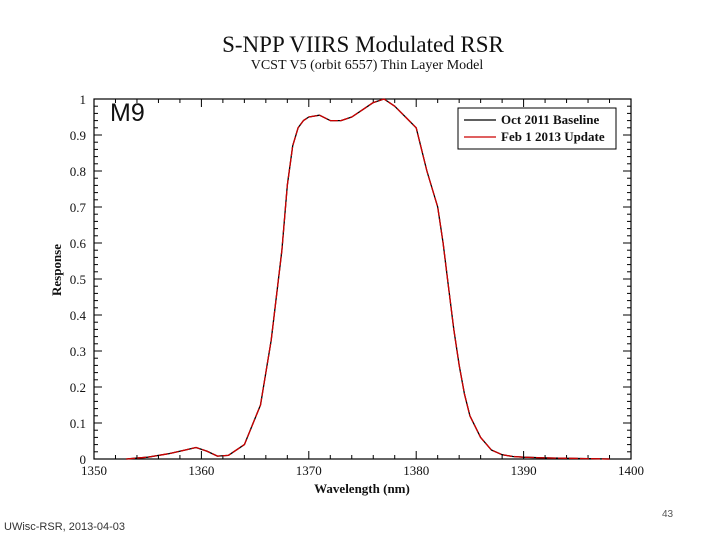 Image resolution: width=720 pixels, height=540 pixels. What do you see at coordinates (524, 470) in the screenshot?
I see `x-tick-label: 1390` at bounding box center [524, 470].